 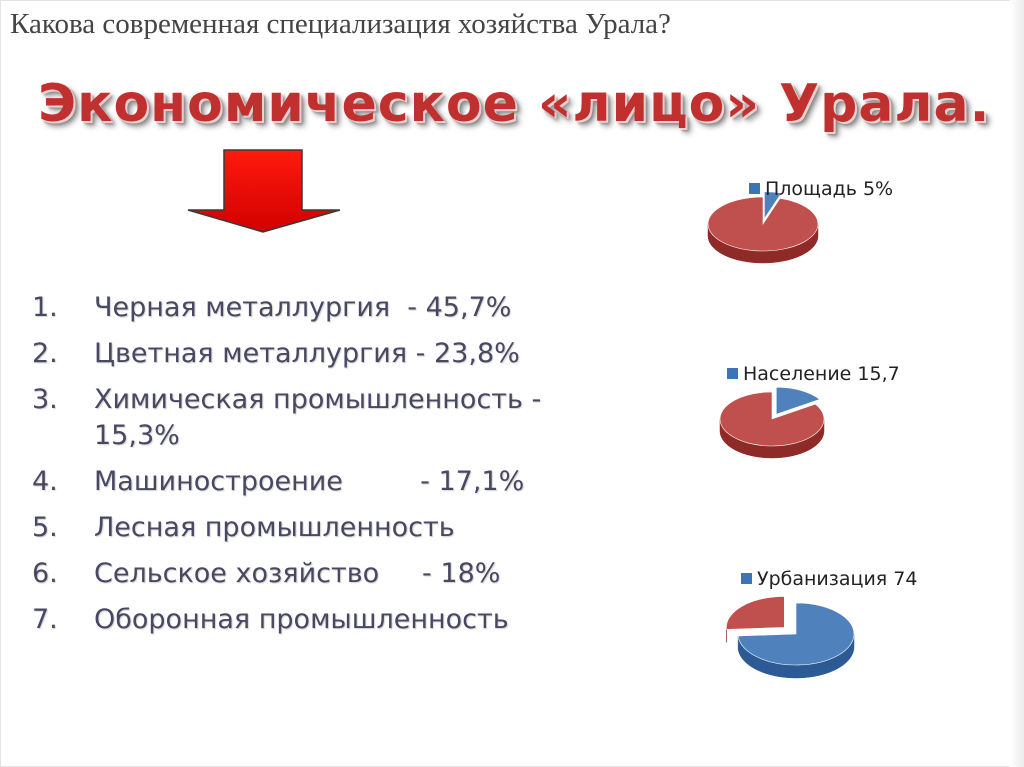 I want to click on list-item: 2. Цветная металлургия - 23,8%, so click(x=333, y=354).